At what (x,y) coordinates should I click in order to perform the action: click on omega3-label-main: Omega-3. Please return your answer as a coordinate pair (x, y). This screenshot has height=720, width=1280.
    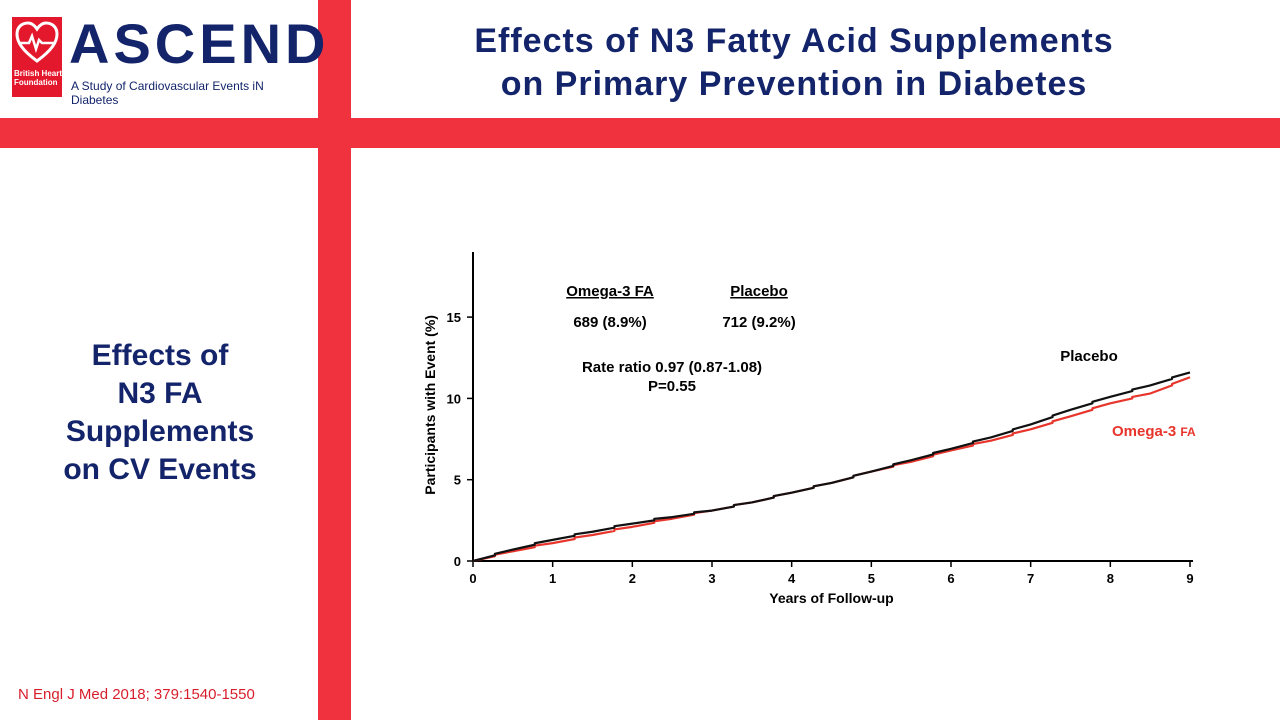
    Looking at the image, I should click on (1146, 431).